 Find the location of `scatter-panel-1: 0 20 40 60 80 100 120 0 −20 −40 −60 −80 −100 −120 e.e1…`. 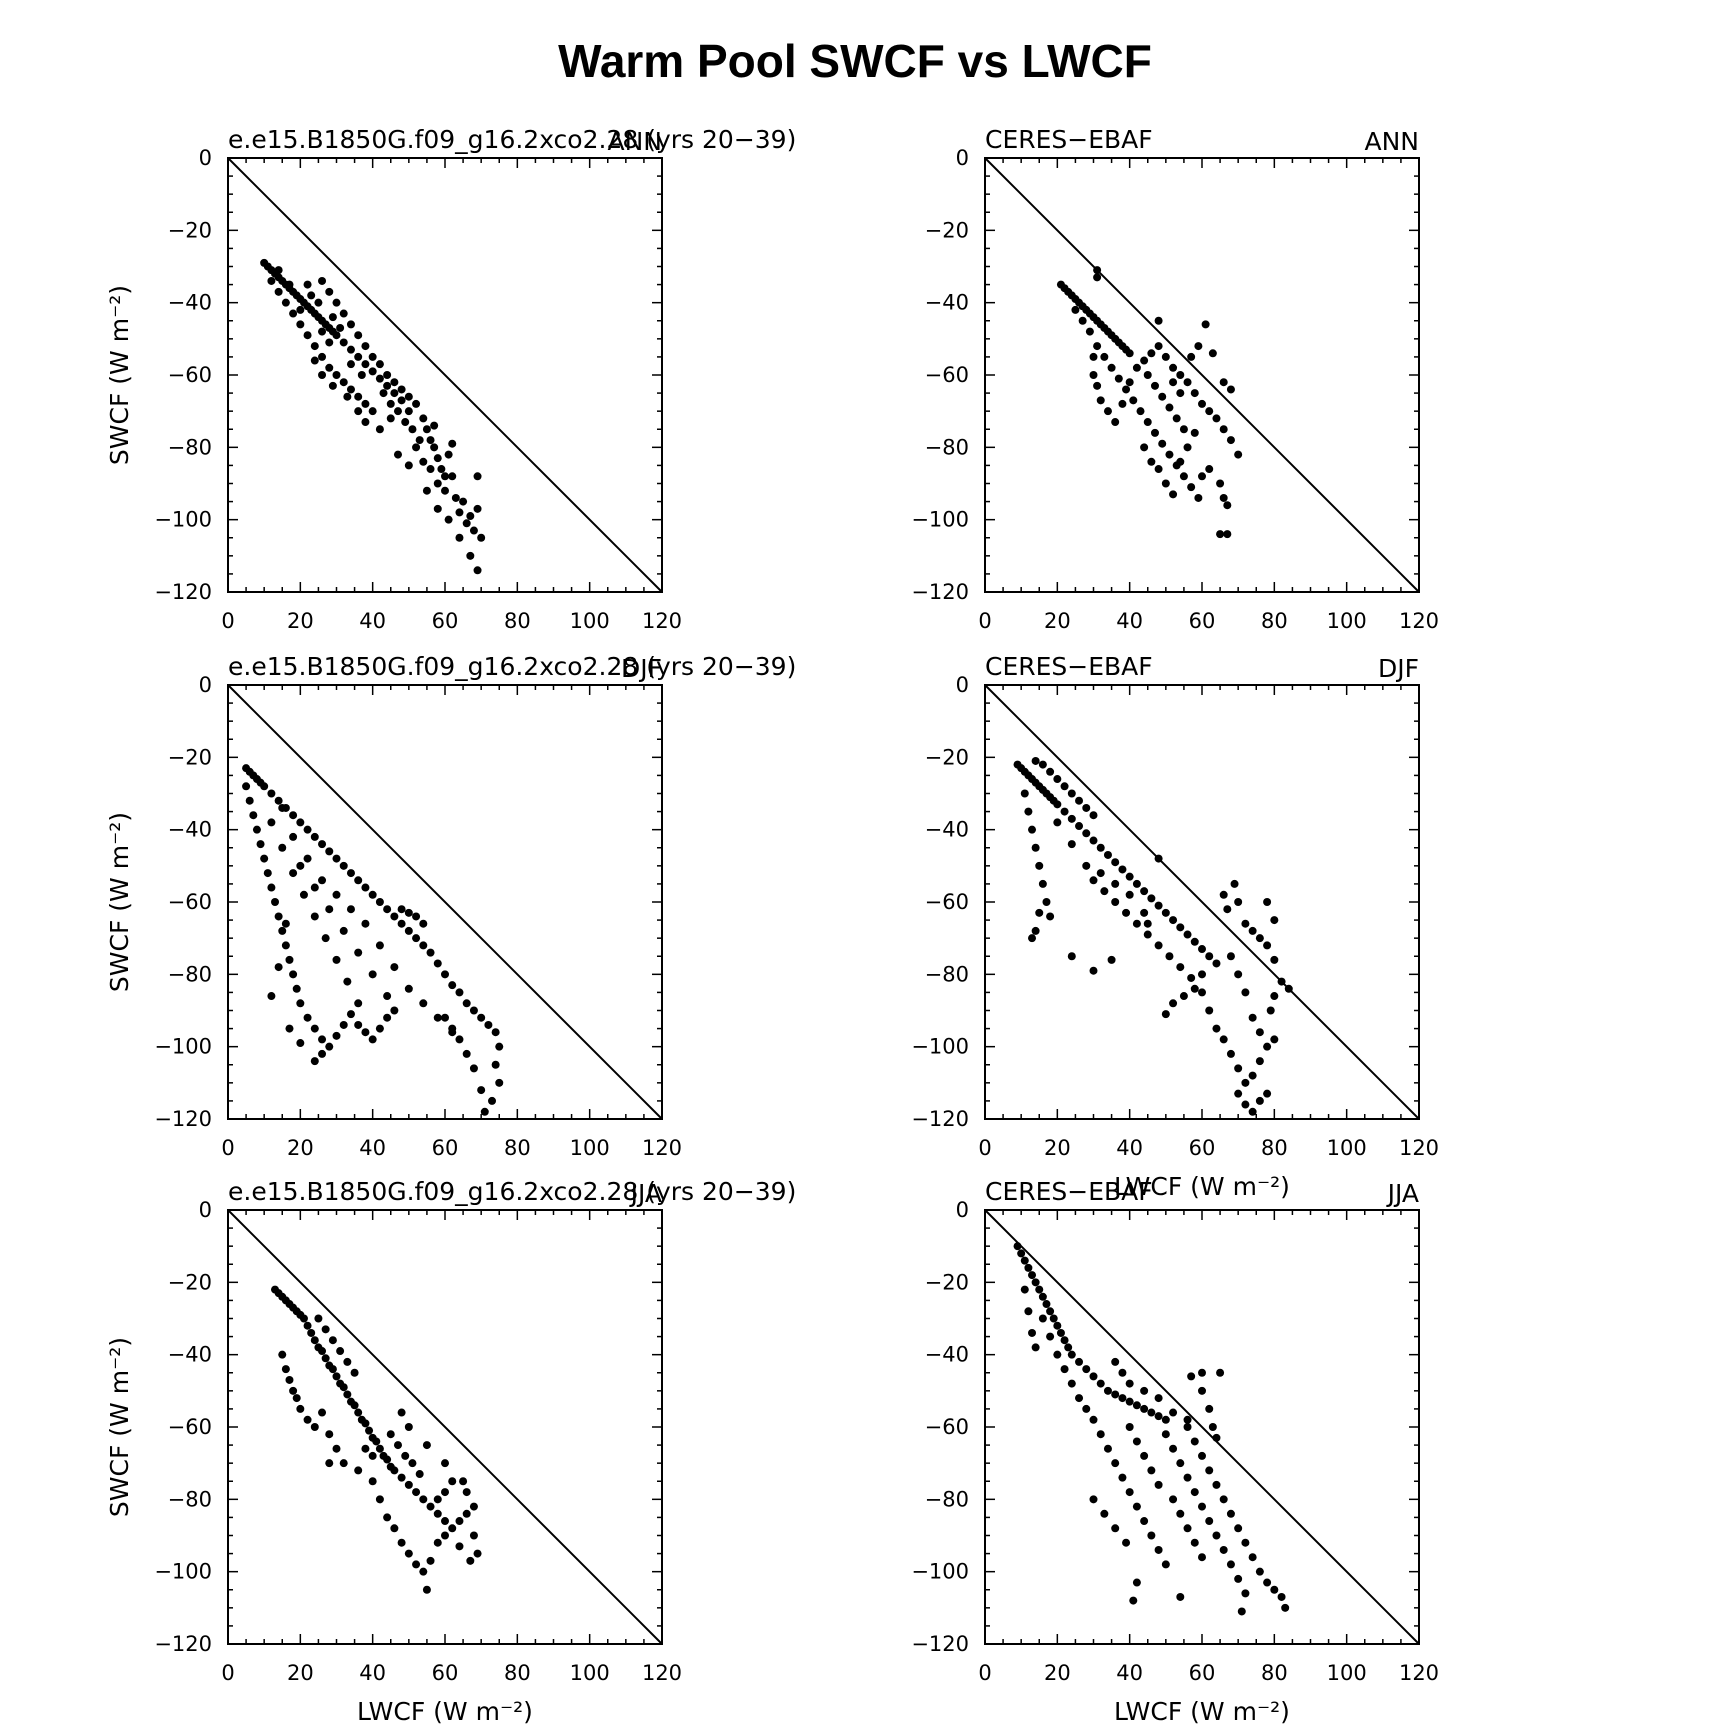

scatter-panel-1: 0 20 40 60 80 100 120 0 −20 −40 −60 −80 −100 −120 e.e1… is located at coordinates (450, 379).